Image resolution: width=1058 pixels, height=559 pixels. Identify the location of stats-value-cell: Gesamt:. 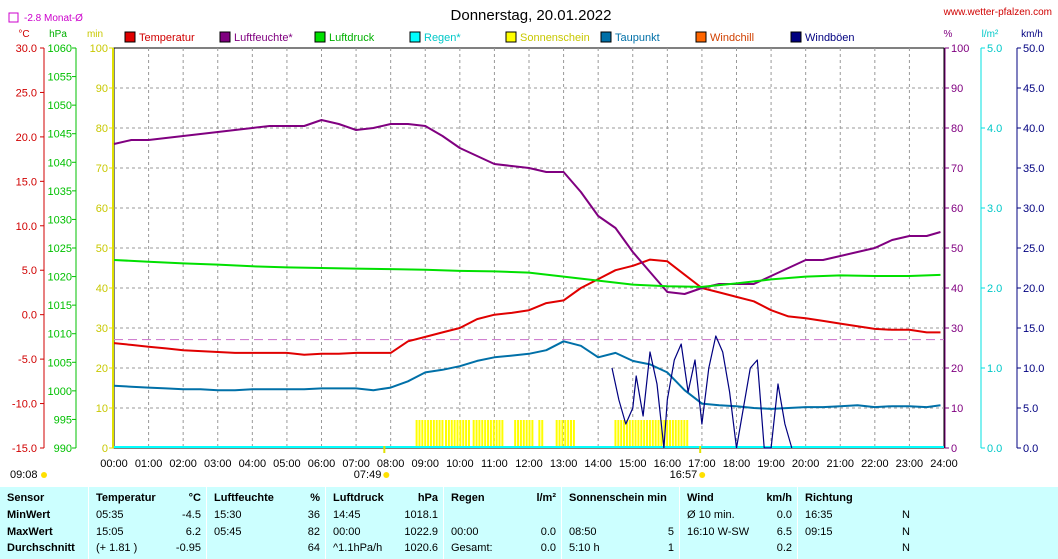
(472, 548).